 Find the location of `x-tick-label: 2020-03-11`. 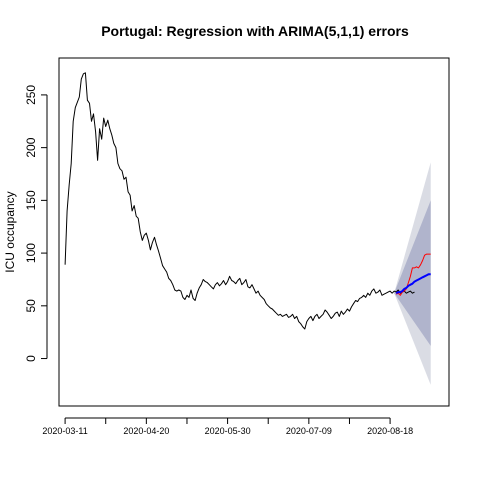

x-tick-label: 2020-03-11 is located at coordinates (64, 431).